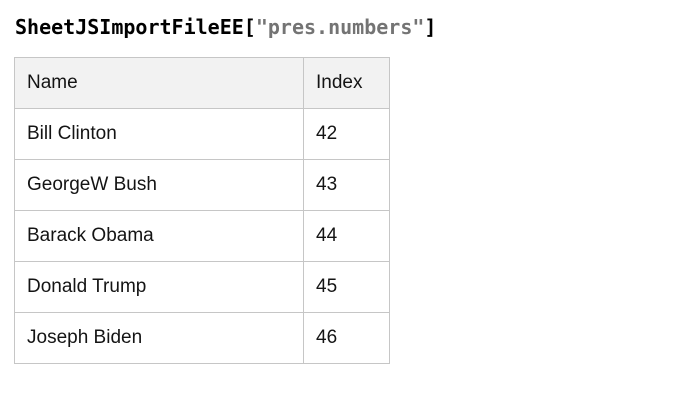  Describe the element at coordinates (159, 134) in the screenshot. I see `name-cell: Bill Clinton` at that location.